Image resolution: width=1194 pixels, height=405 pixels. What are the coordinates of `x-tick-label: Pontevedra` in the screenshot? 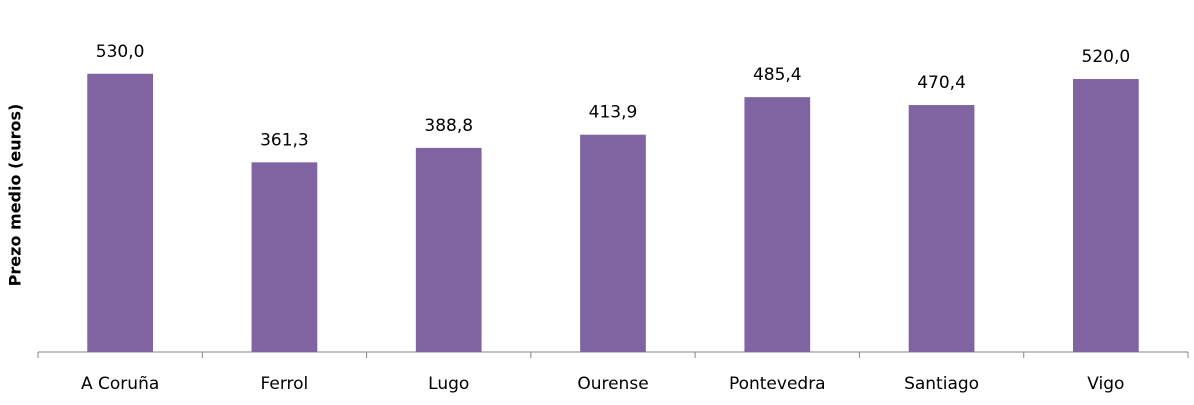 It's located at (777, 384).